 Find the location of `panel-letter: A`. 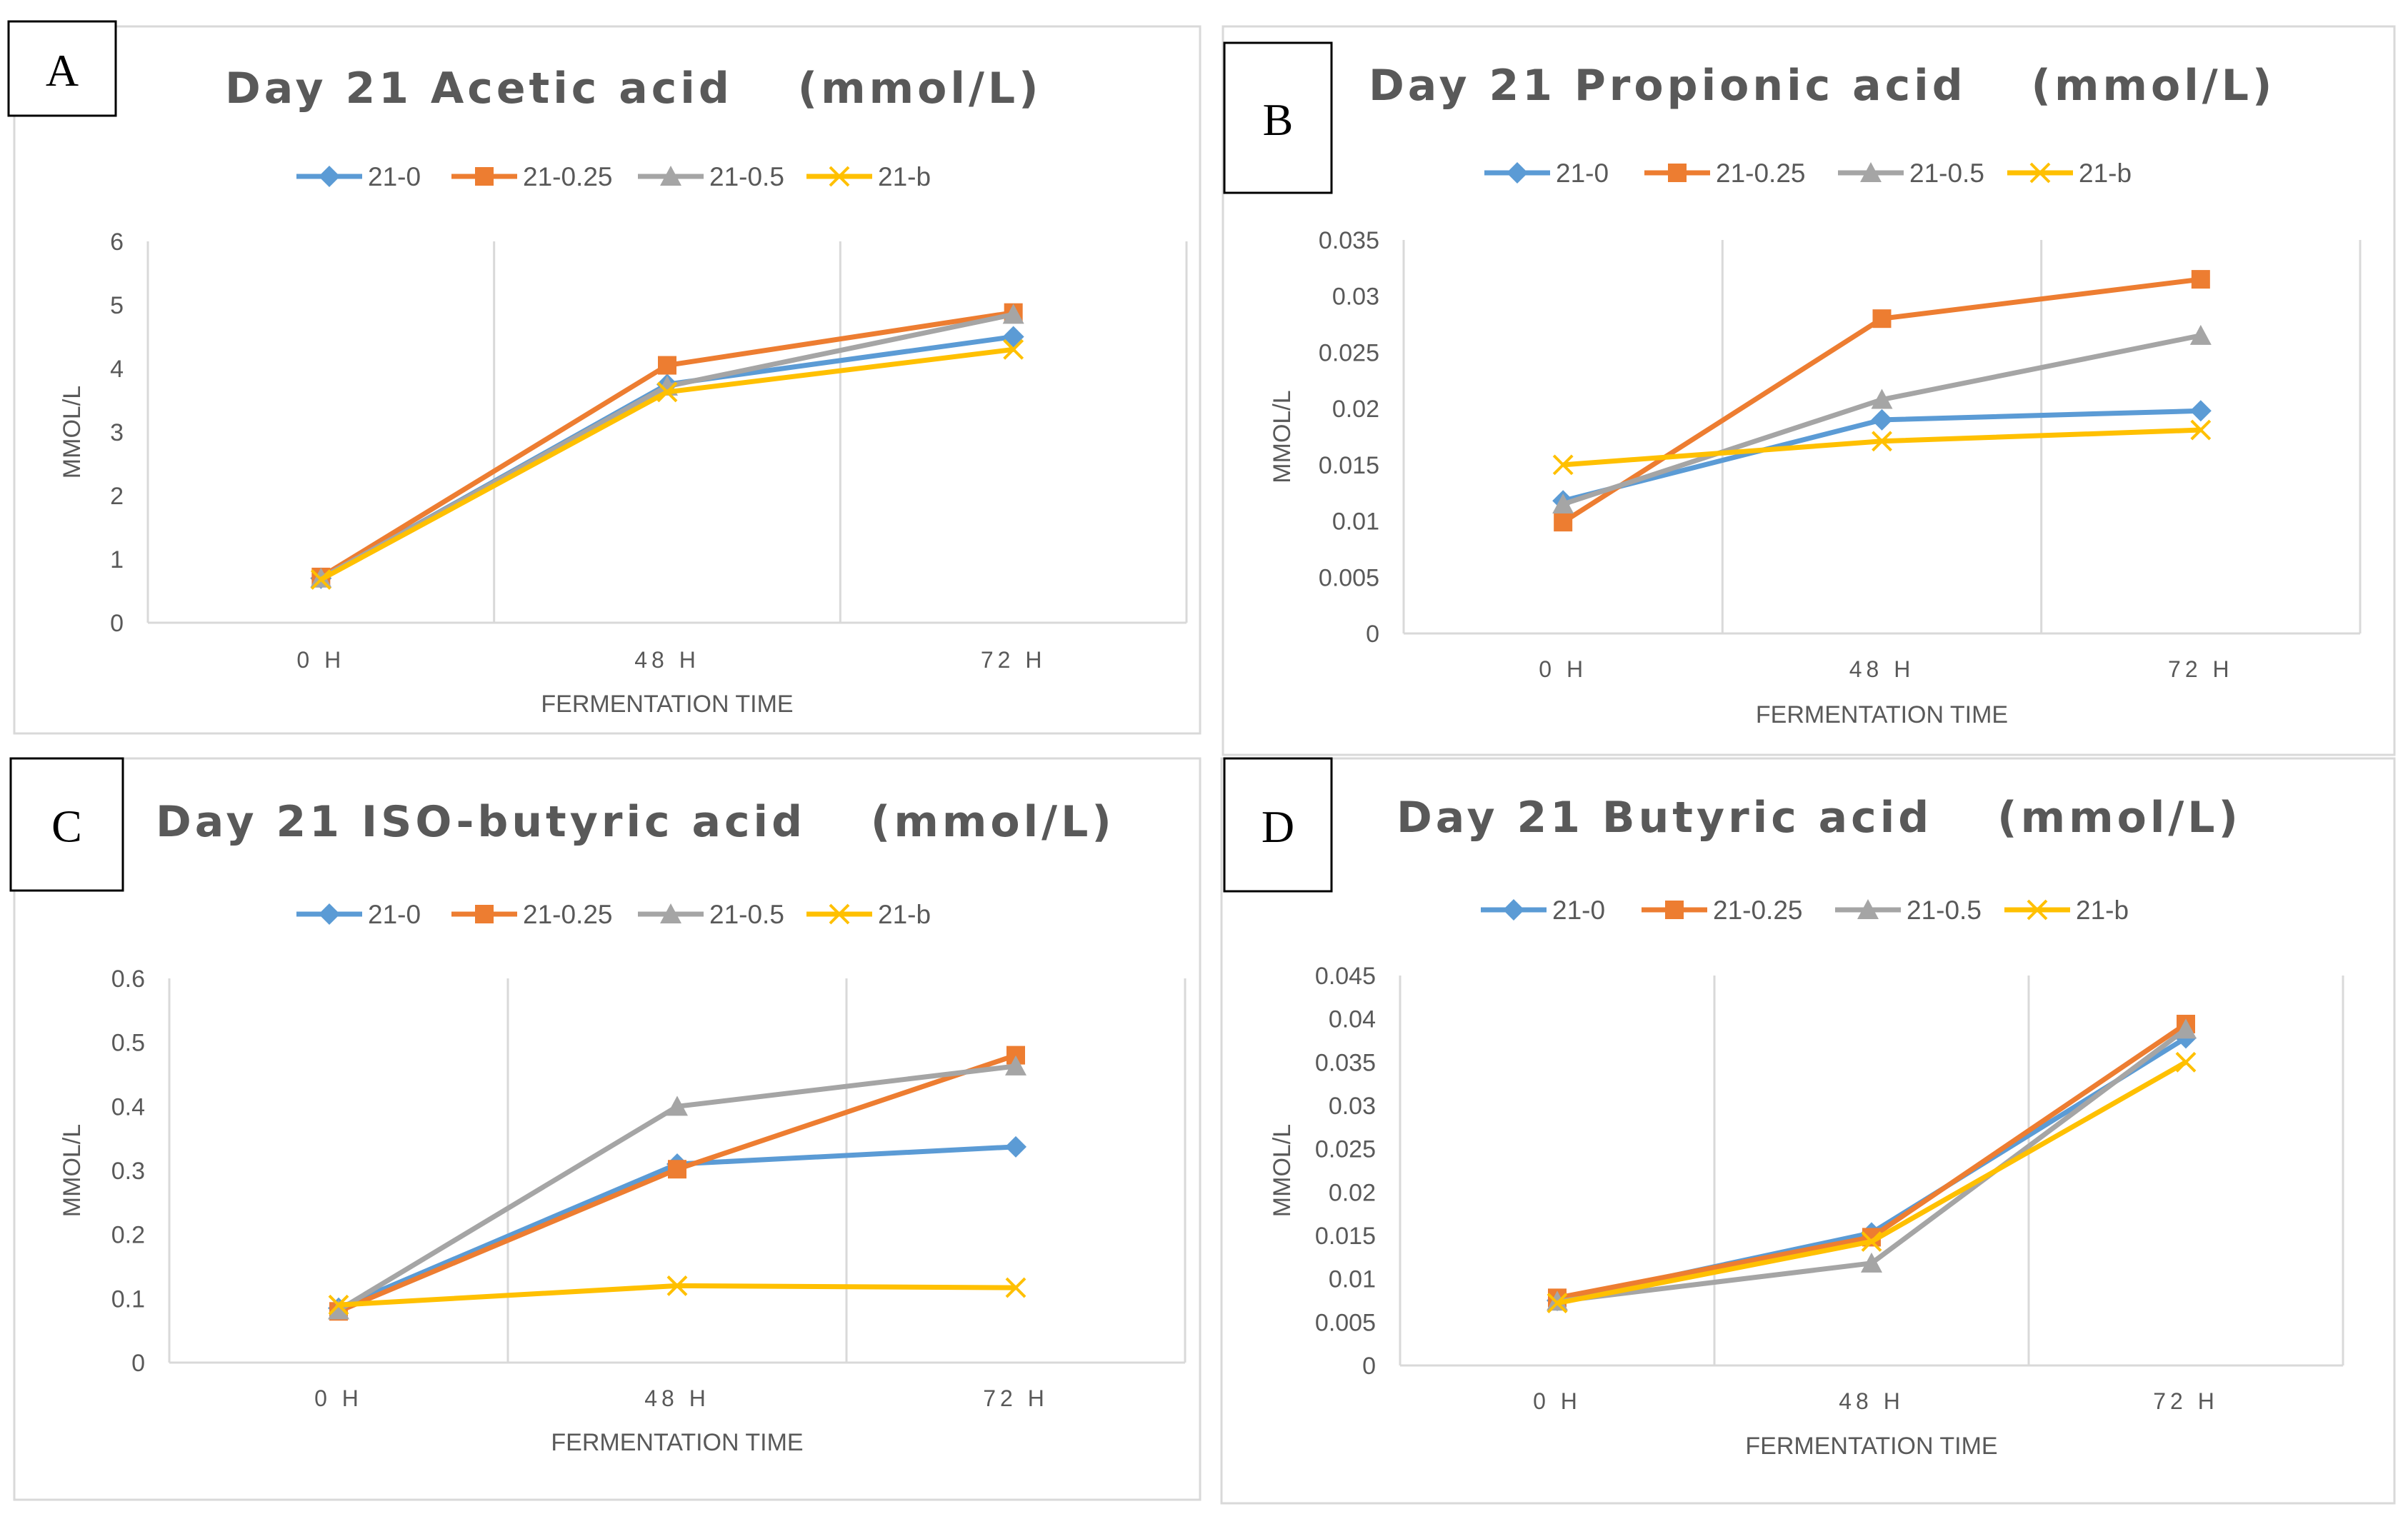

panel-letter: A is located at coordinates (62, 70).